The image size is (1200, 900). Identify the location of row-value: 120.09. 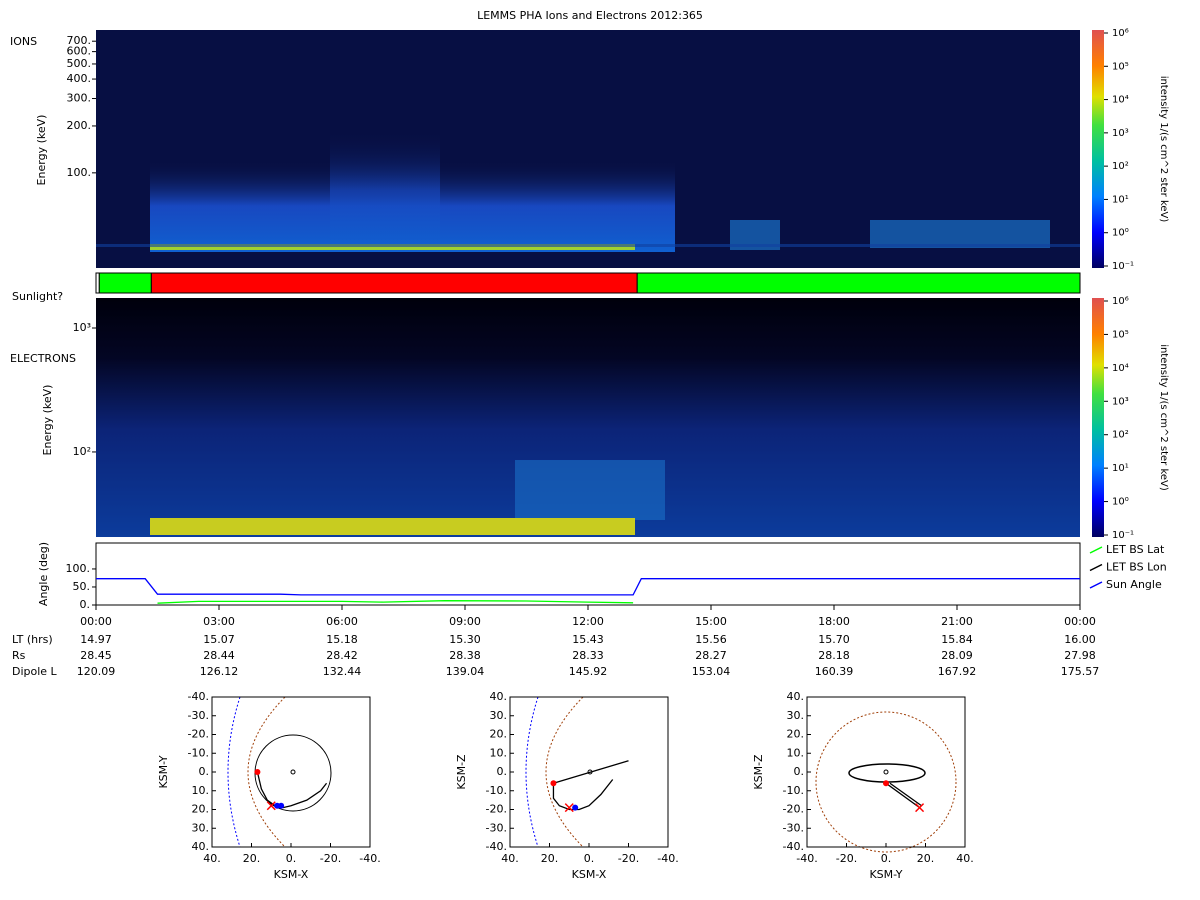
(96, 671).